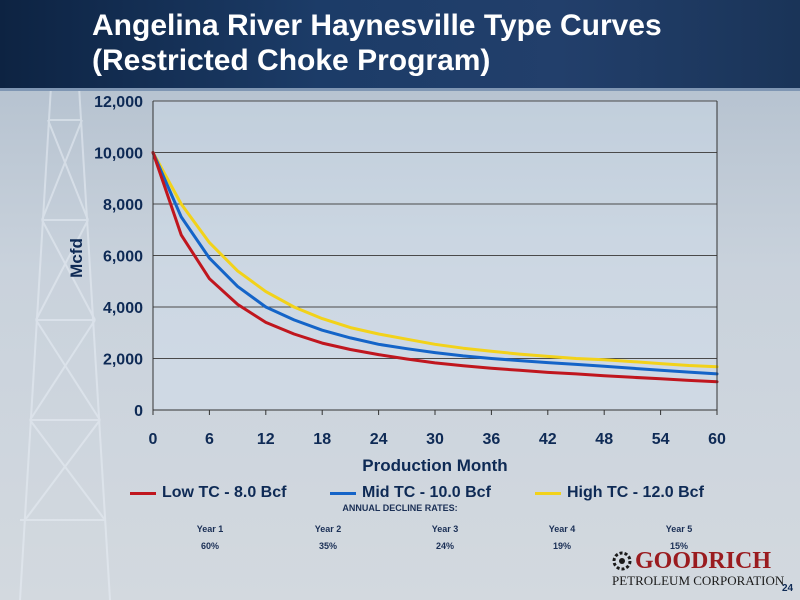 Image resolution: width=800 pixels, height=600 pixels. What do you see at coordinates (622, 561) in the screenshot?
I see `goodrich-gear-icon` at bounding box center [622, 561].